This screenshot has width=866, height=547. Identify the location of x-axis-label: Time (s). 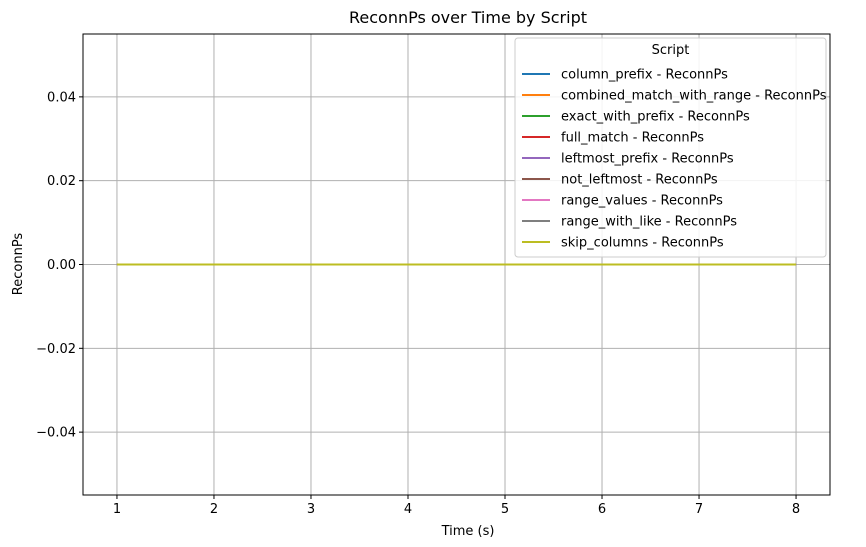
(468, 531).